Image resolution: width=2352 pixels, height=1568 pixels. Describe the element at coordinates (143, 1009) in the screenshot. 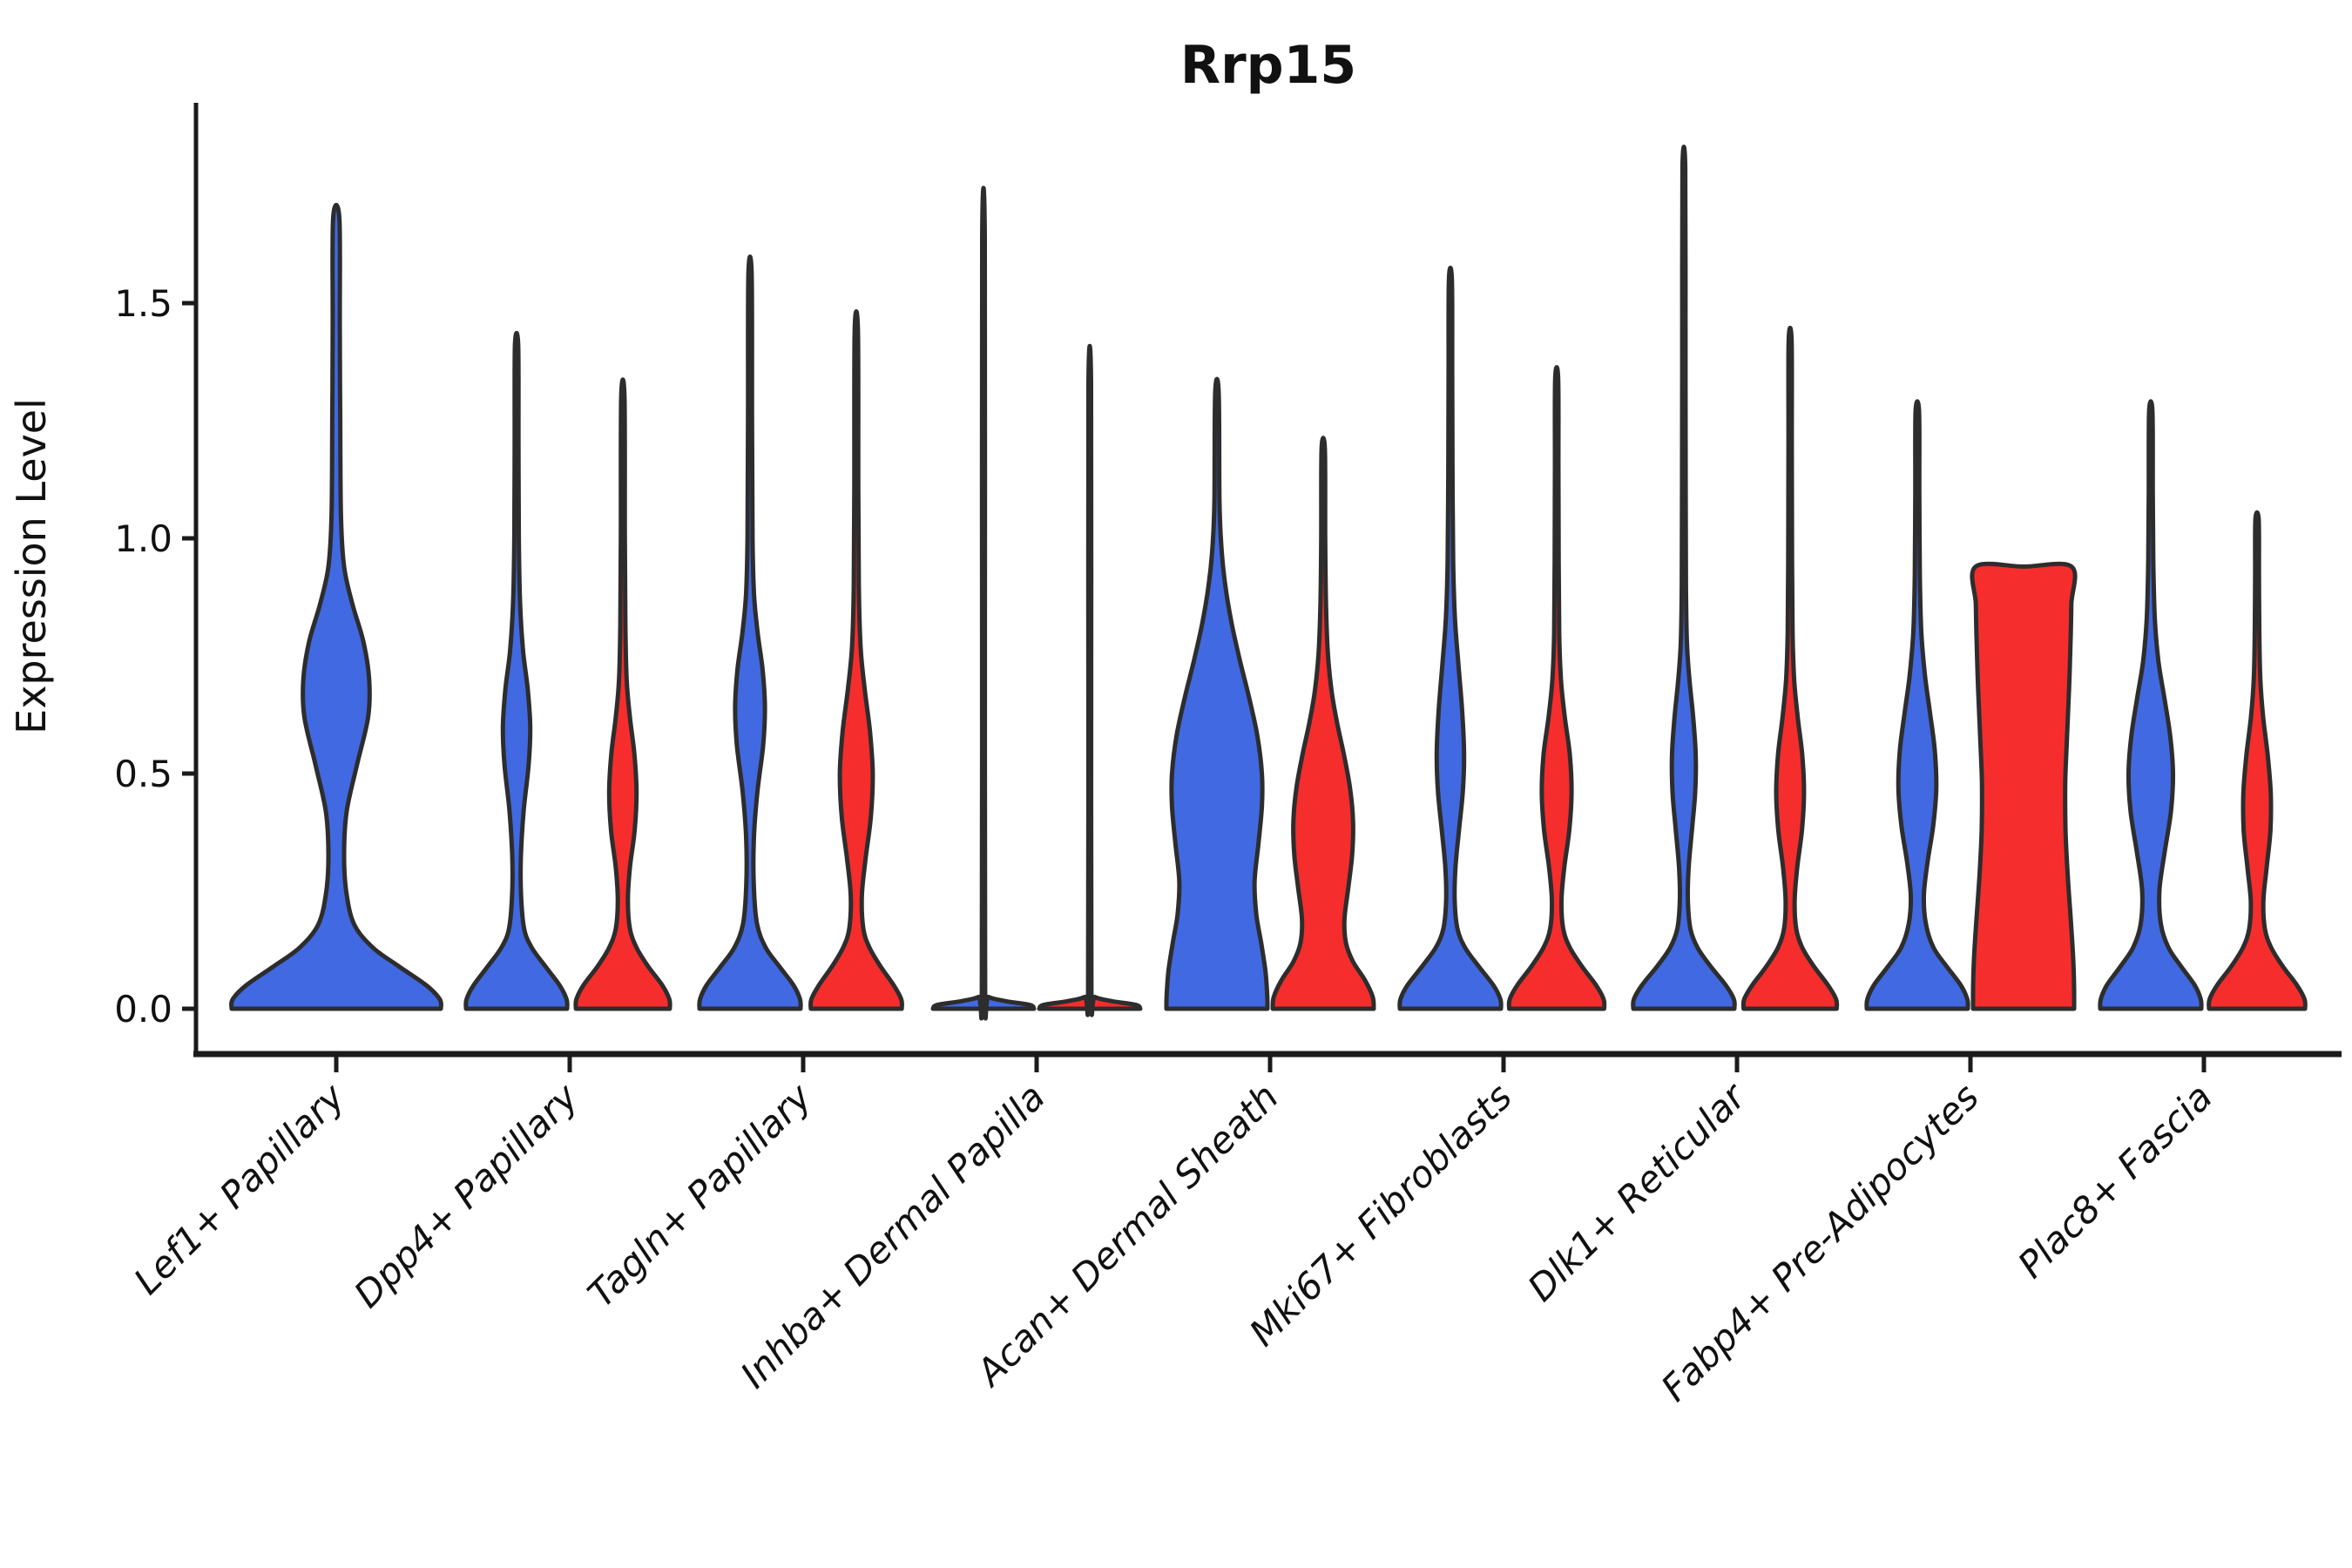

I see `y-tick-label: 0.0` at that location.